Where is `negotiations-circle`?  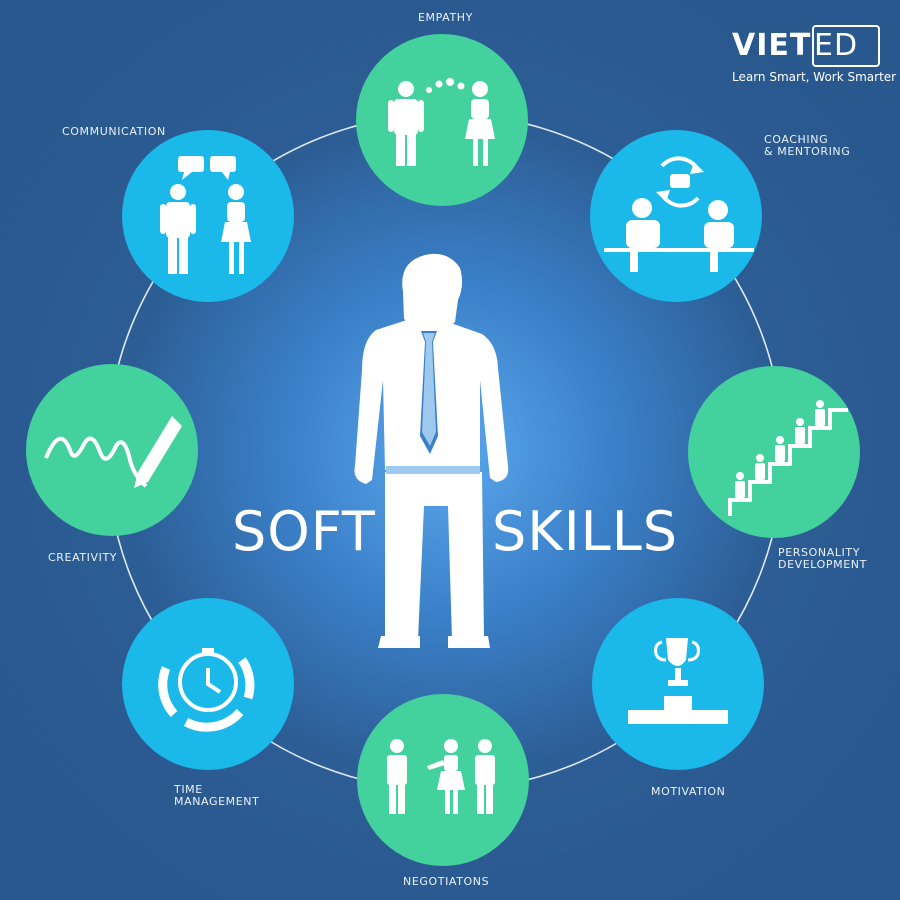
negotiations-circle is located at coordinates (443, 780).